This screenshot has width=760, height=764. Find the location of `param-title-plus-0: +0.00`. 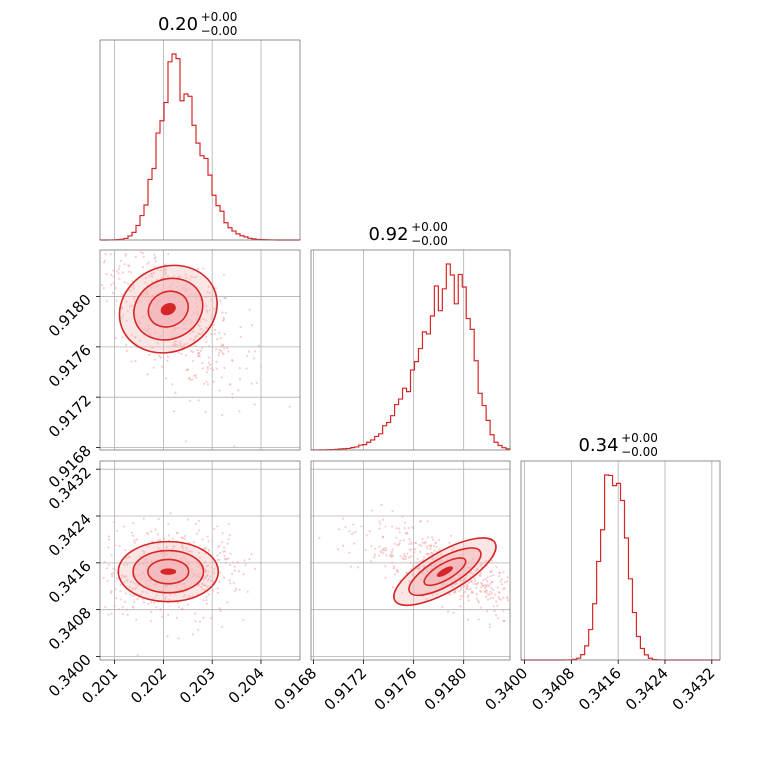

param-title-plus-0: +0.00 is located at coordinates (219, 17).